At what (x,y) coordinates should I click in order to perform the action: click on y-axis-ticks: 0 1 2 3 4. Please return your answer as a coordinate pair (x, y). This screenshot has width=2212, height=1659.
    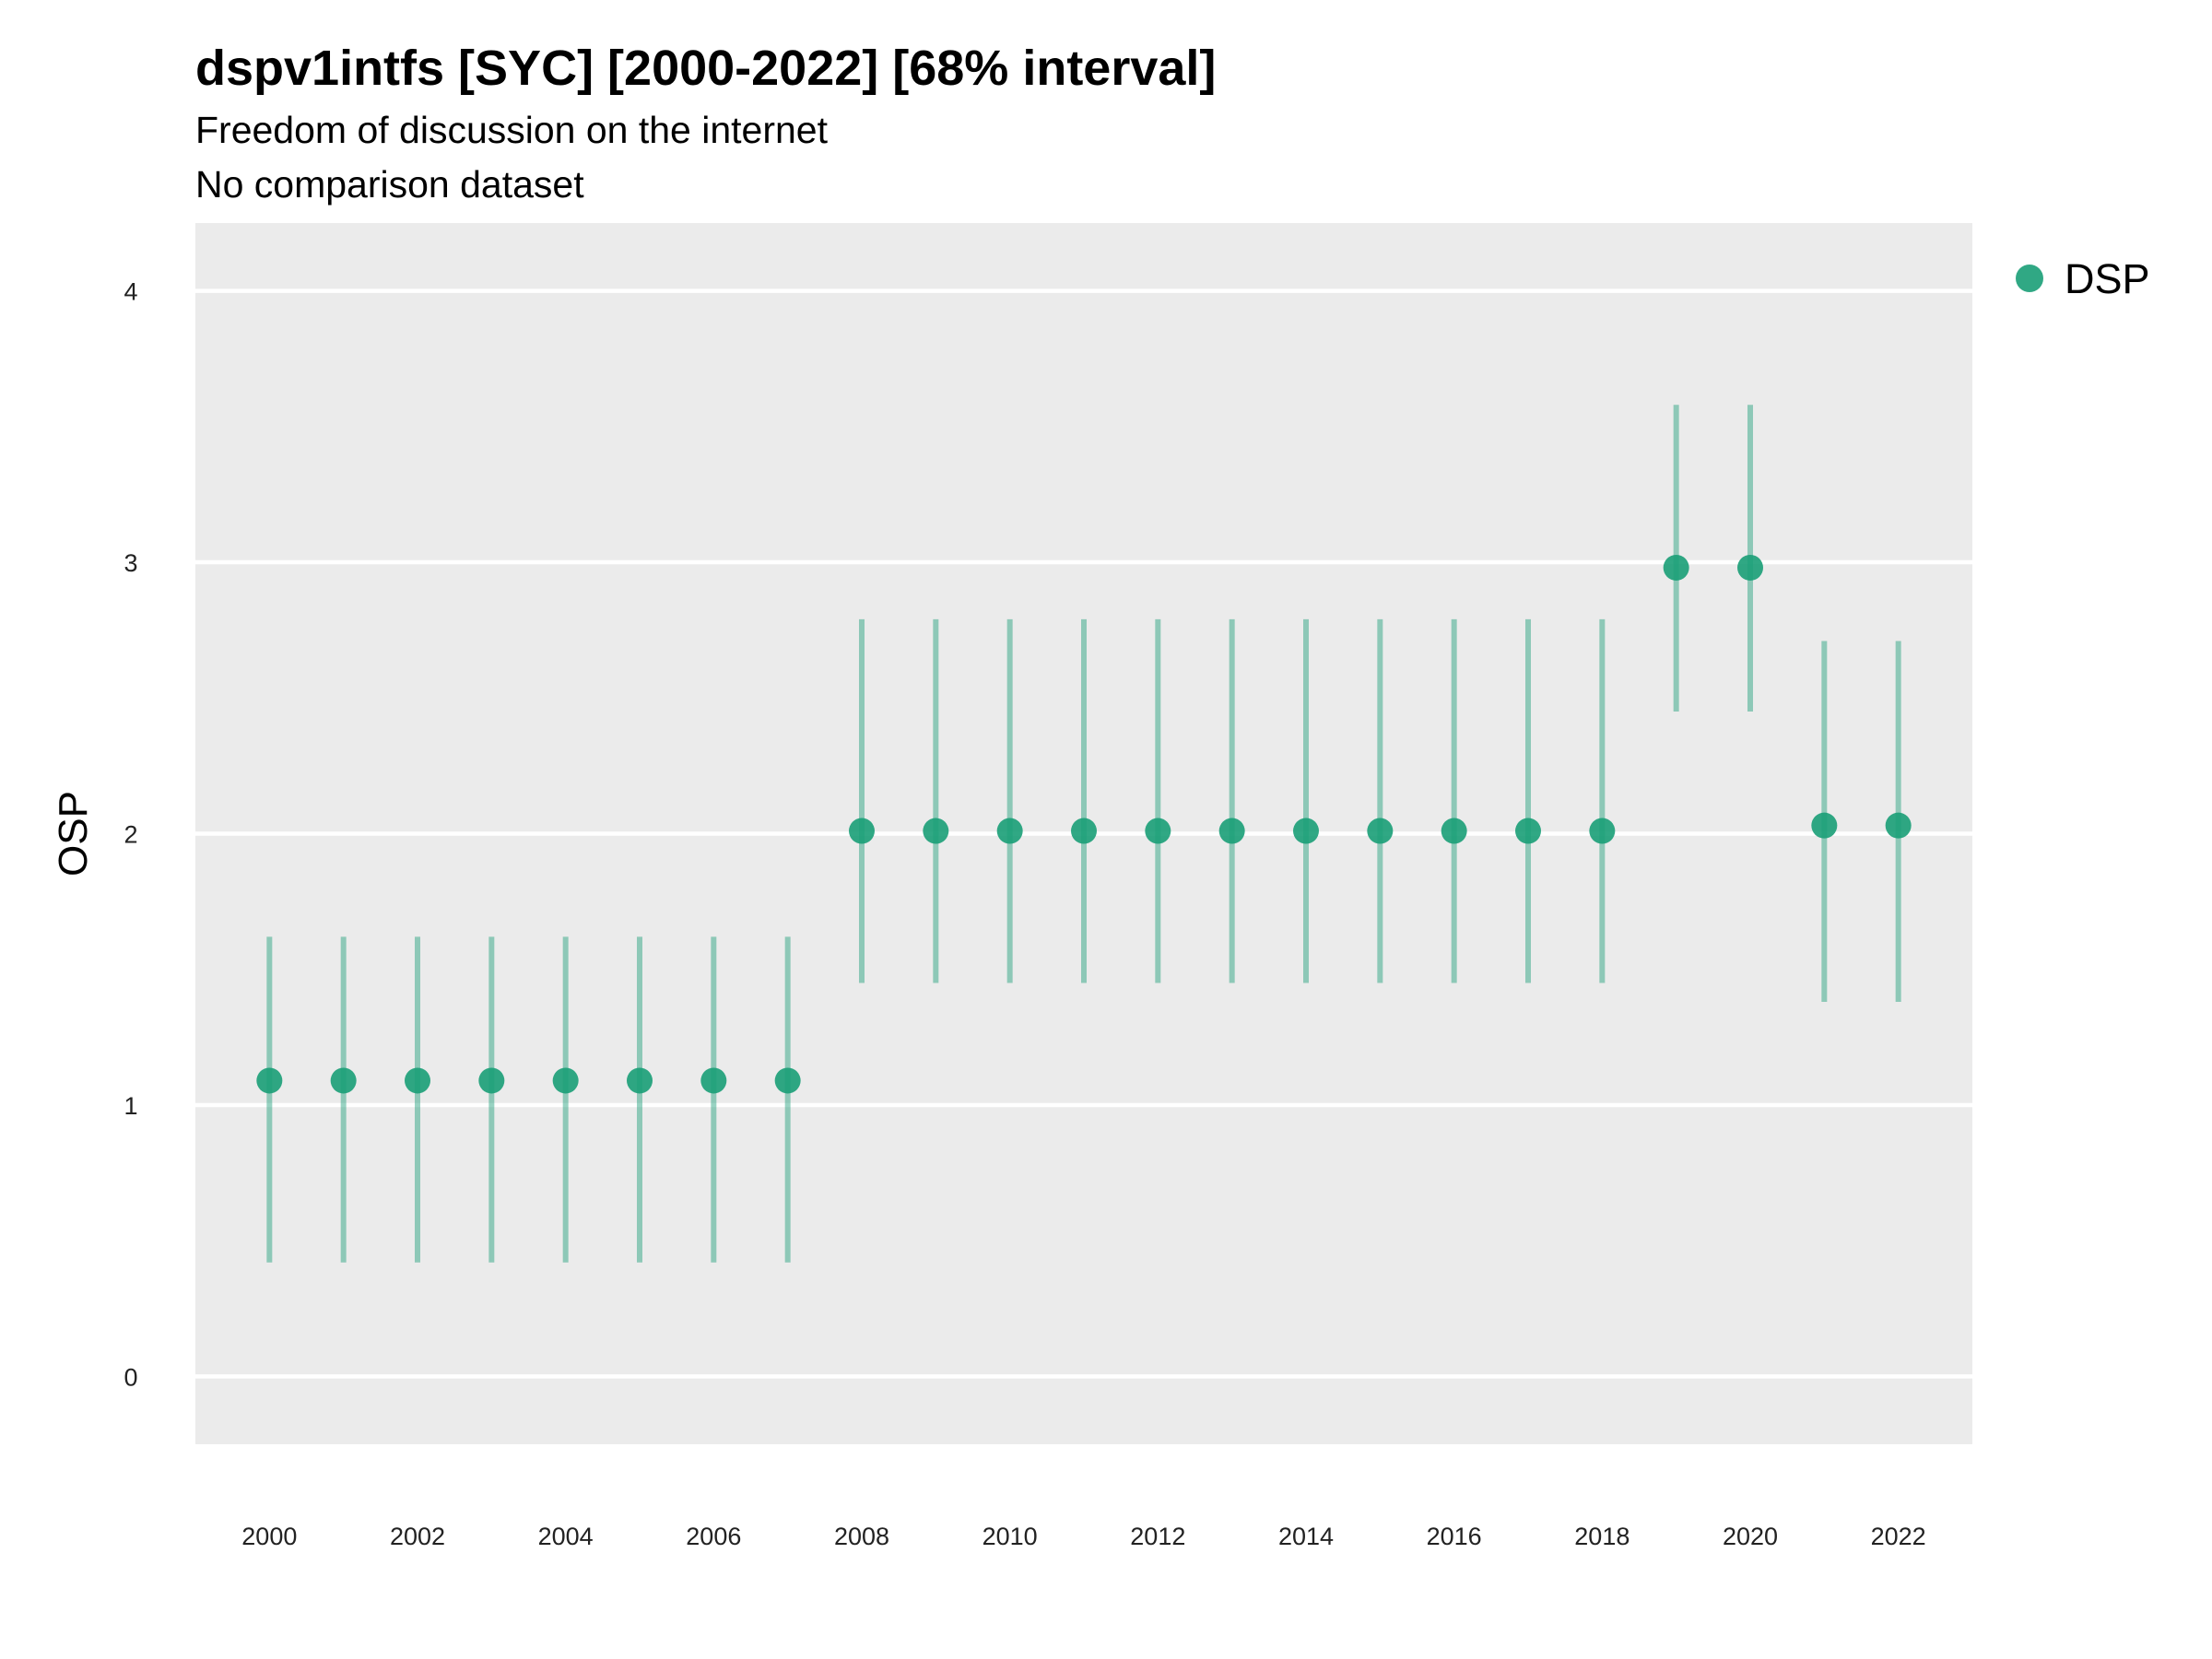
    Looking at the image, I should click on (130, 835).